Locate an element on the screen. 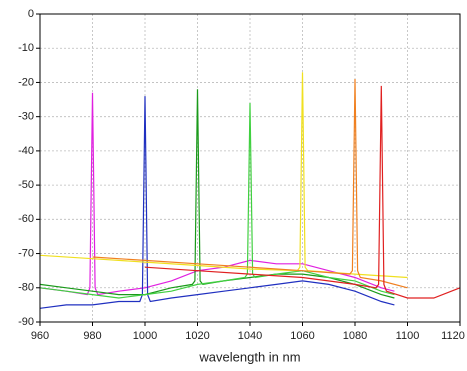 The height and width of the screenshot is (371, 467). x-tick-label: 1100 is located at coordinates (408, 336).